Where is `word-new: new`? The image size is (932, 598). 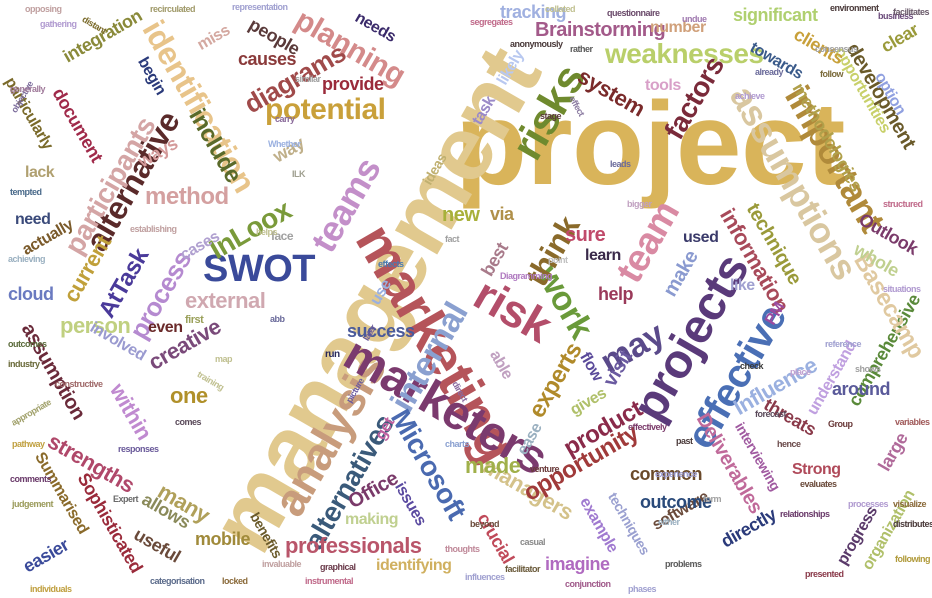
word-new: new is located at coordinates (461, 215).